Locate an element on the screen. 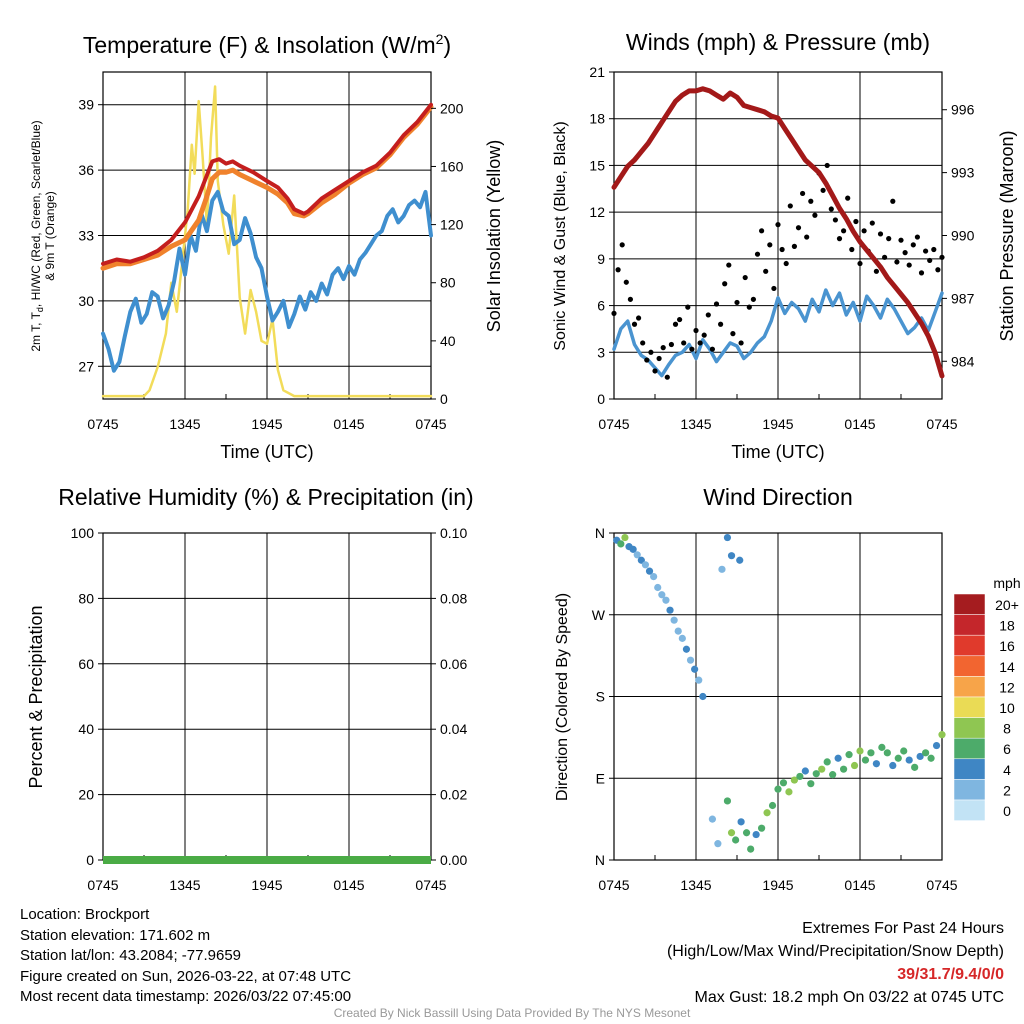  y-tick-label: 0.04 is located at coordinates (453, 729).